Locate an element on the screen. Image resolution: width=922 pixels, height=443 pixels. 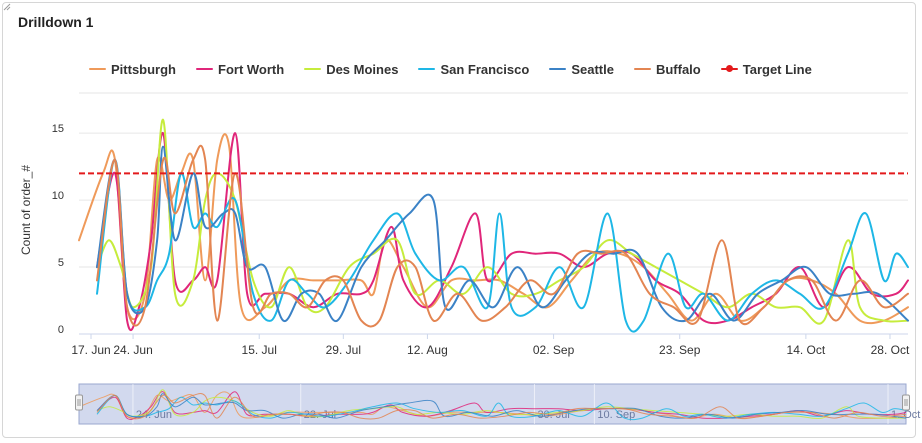
legend-item-fort-worth: Fort Worth is located at coordinates (240, 69).